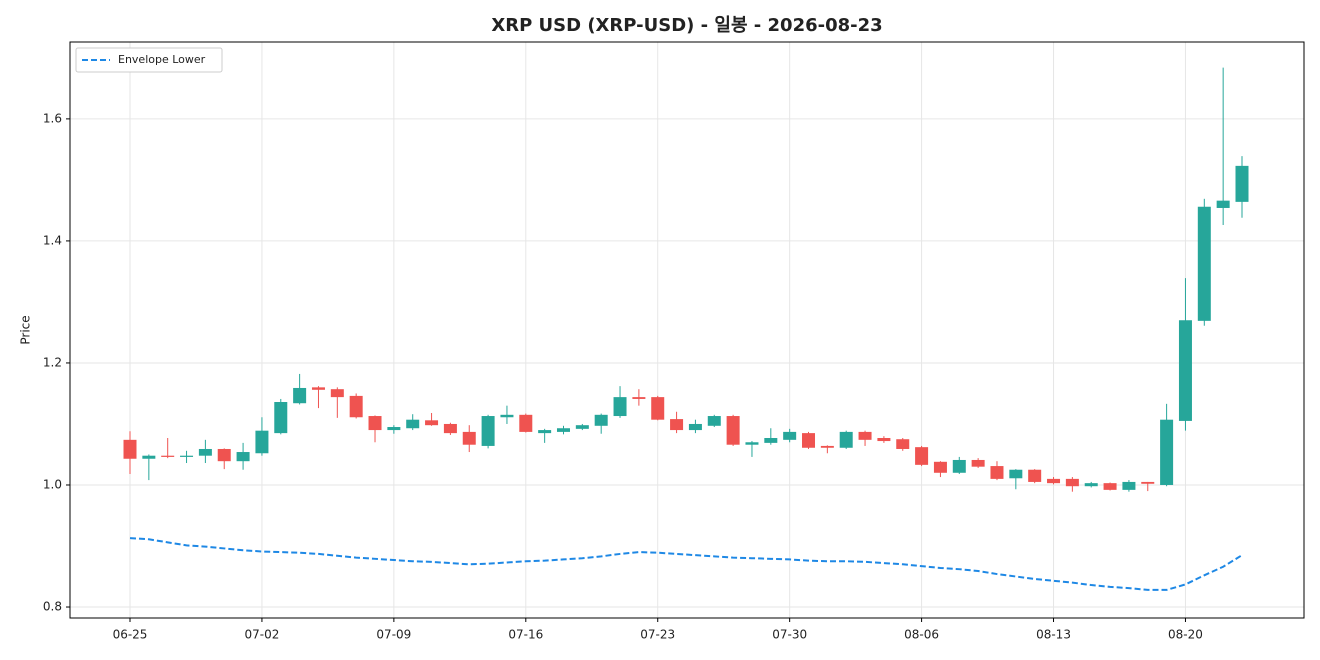 The height and width of the screenshot is (660, 1320). I want to click on x-tick-label: 08-13, so click(1053, 635).